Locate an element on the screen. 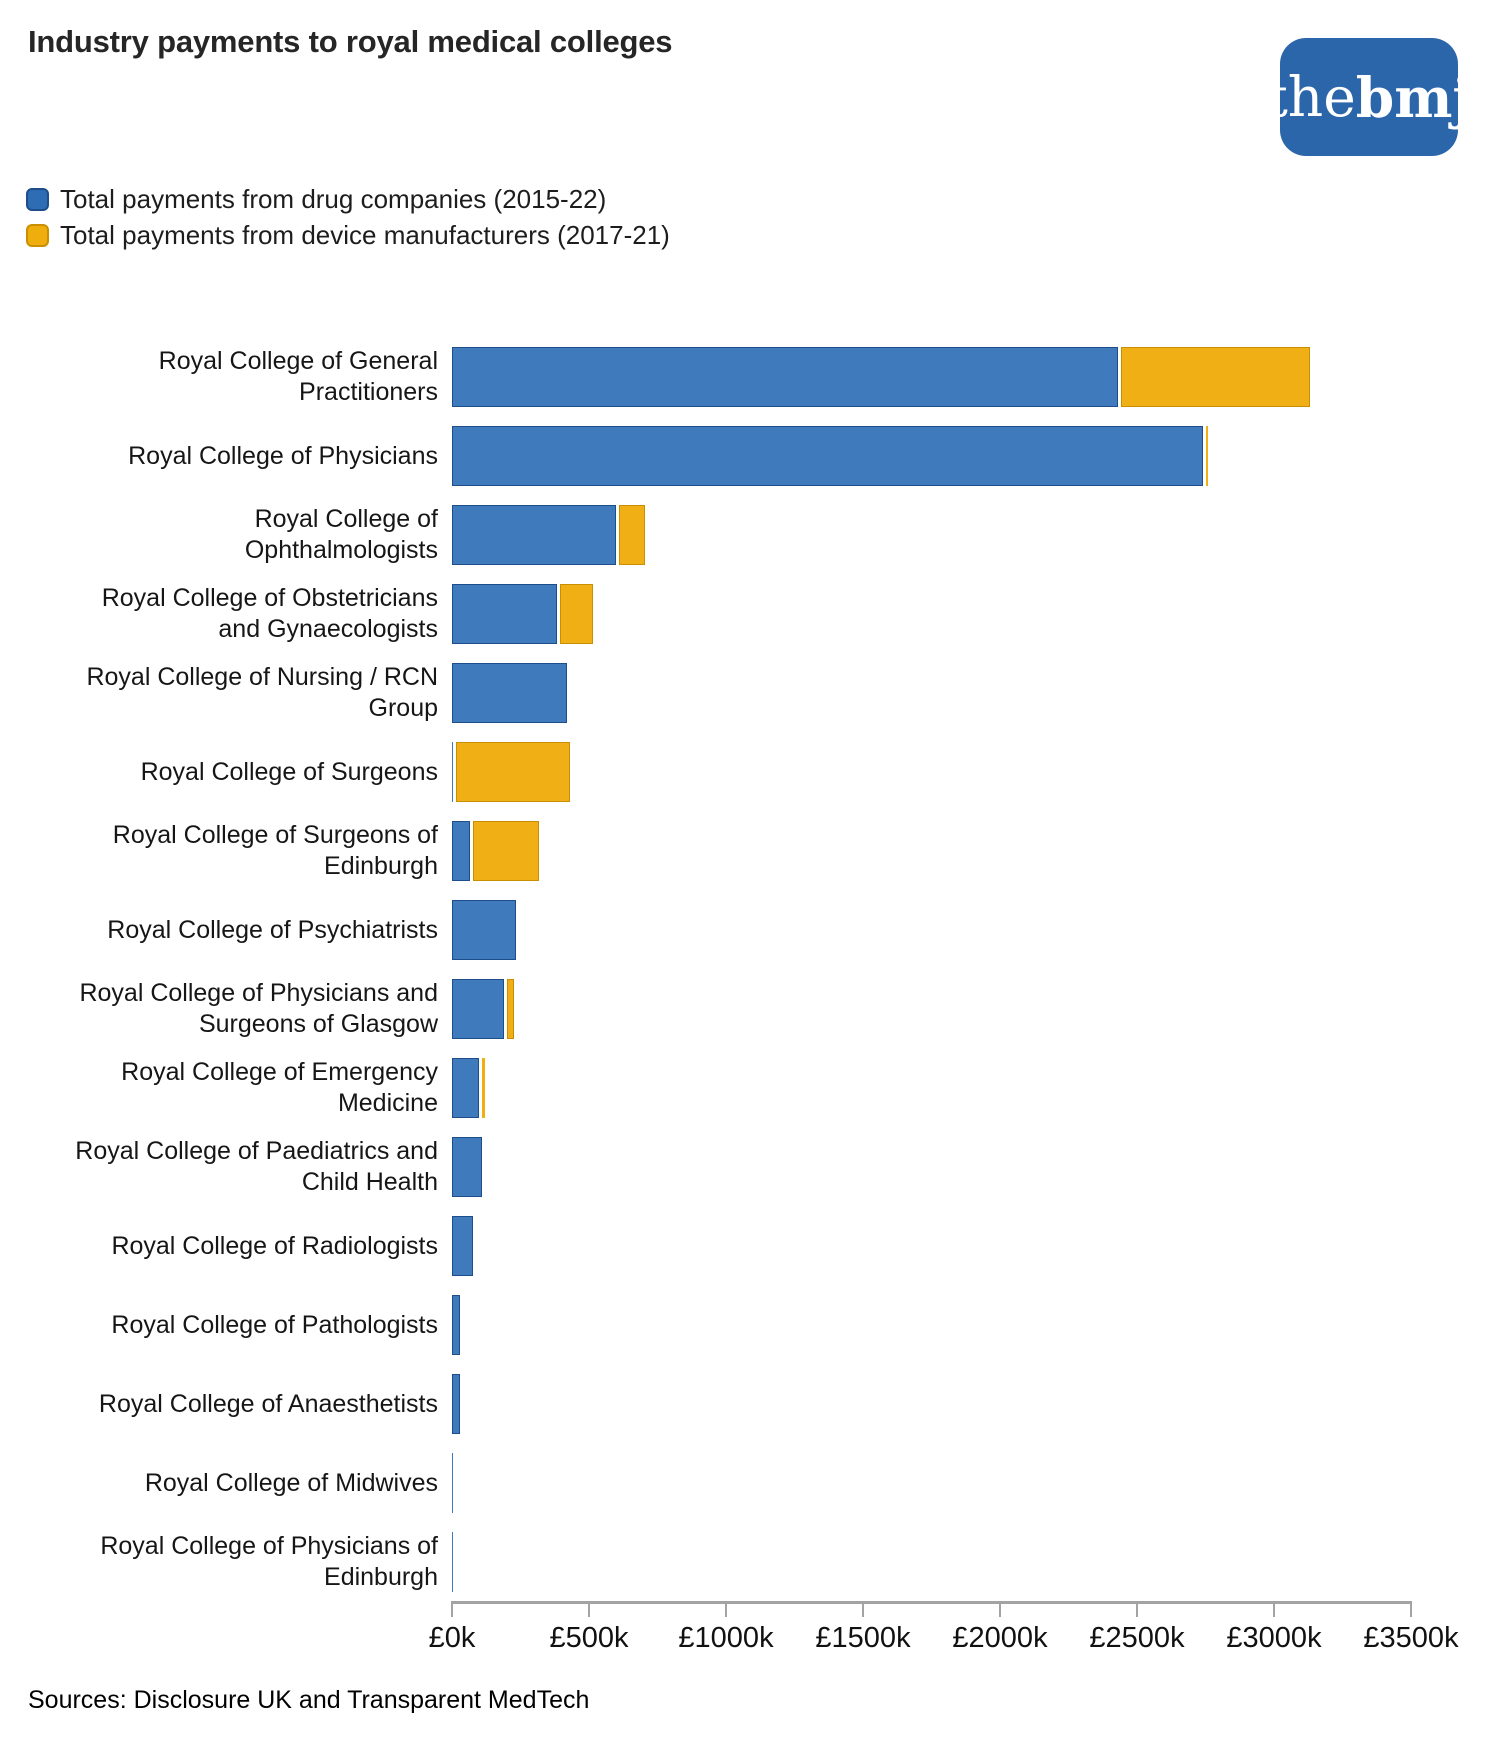 This screenshot has height=1751, width=1492. category-label-line: Royal College of Physicians of is located at coordinates (269, 1546).